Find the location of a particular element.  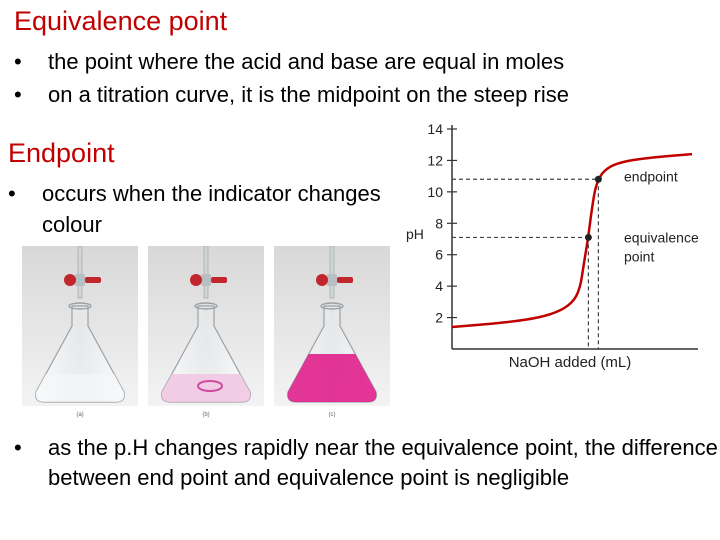

flask-c is located at coordinates (332, 324).